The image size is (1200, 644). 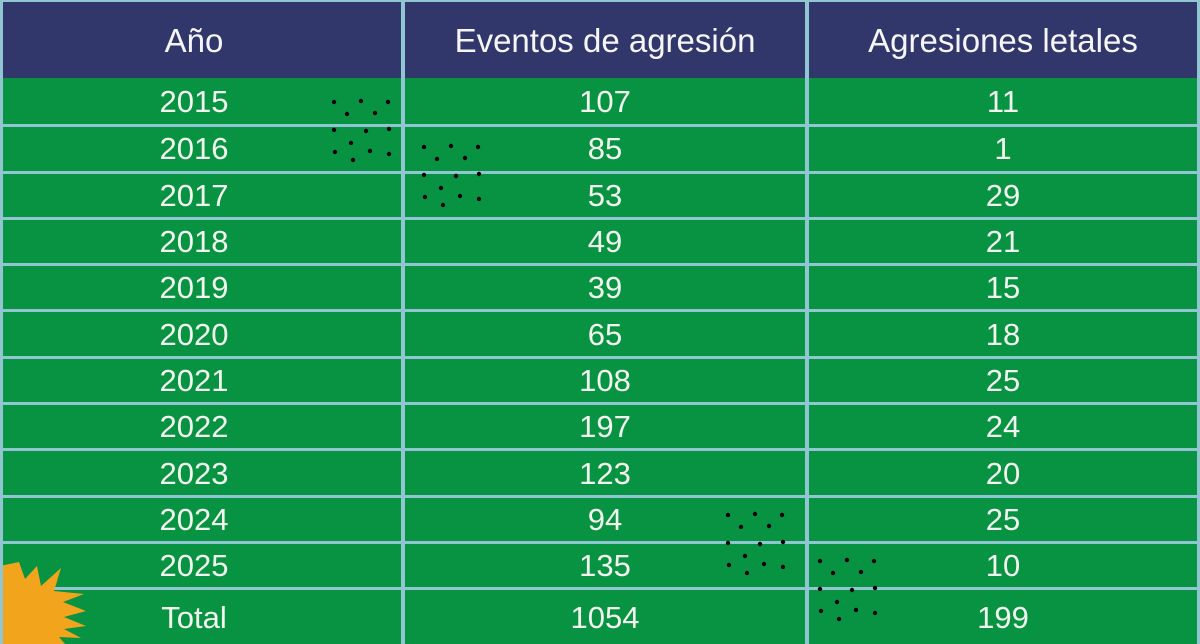 What do you see at coordinates (603, 195) in the screenshot?
I see `events-cell: 53` at bounding box center [603, 195].